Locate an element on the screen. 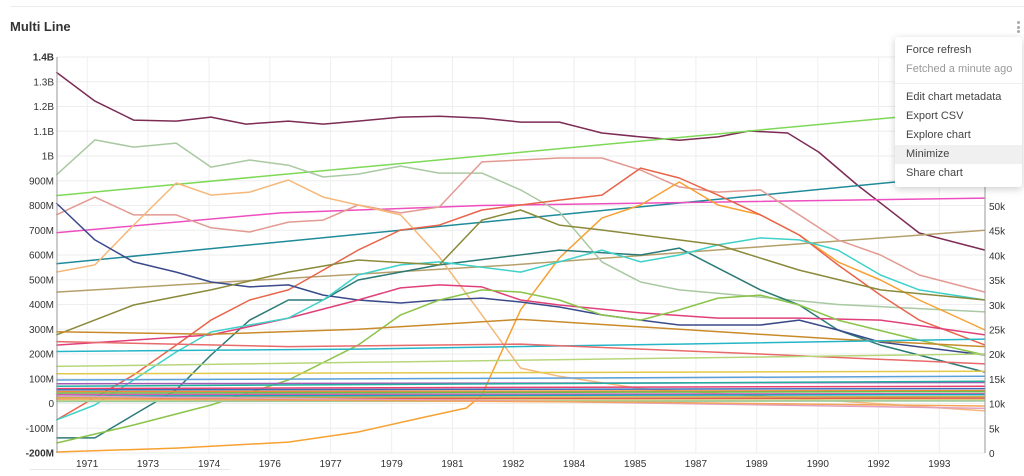 This screenshot has height=476, width=1024. y-tick-label: 500M is located at coordinates (41, 280).